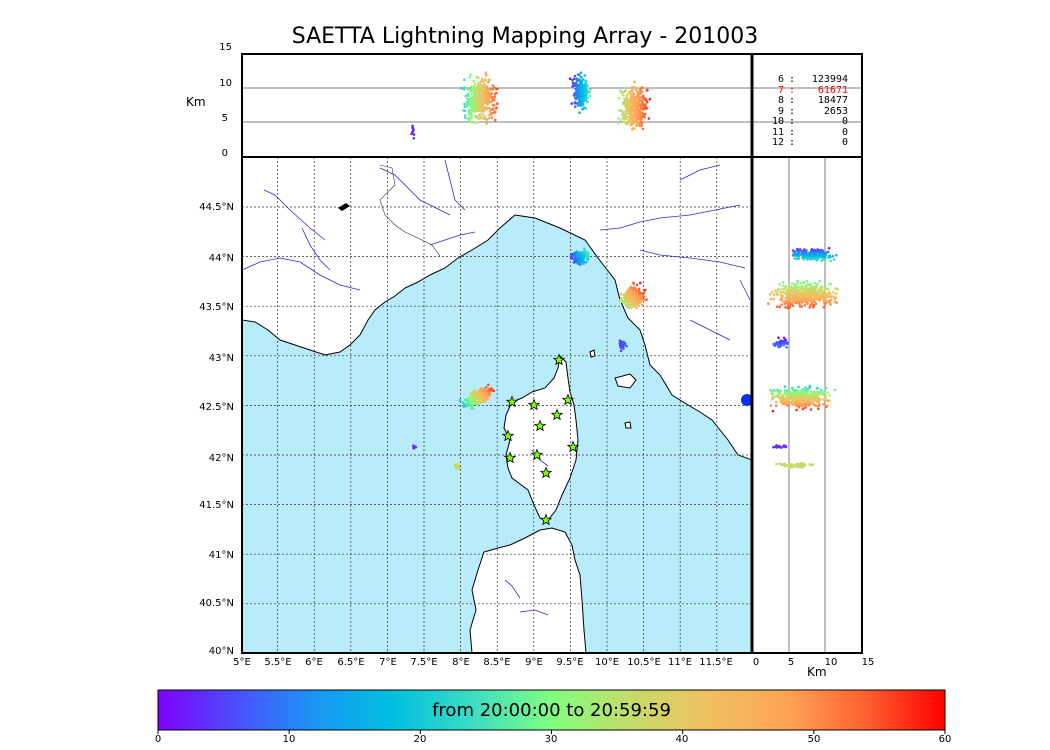 Image resolution: width=1050 pixels, height=750 pixels. Describe the element at coordinates (817, 672) in the screenshot. I see `side-xlabel: Km` at that location.